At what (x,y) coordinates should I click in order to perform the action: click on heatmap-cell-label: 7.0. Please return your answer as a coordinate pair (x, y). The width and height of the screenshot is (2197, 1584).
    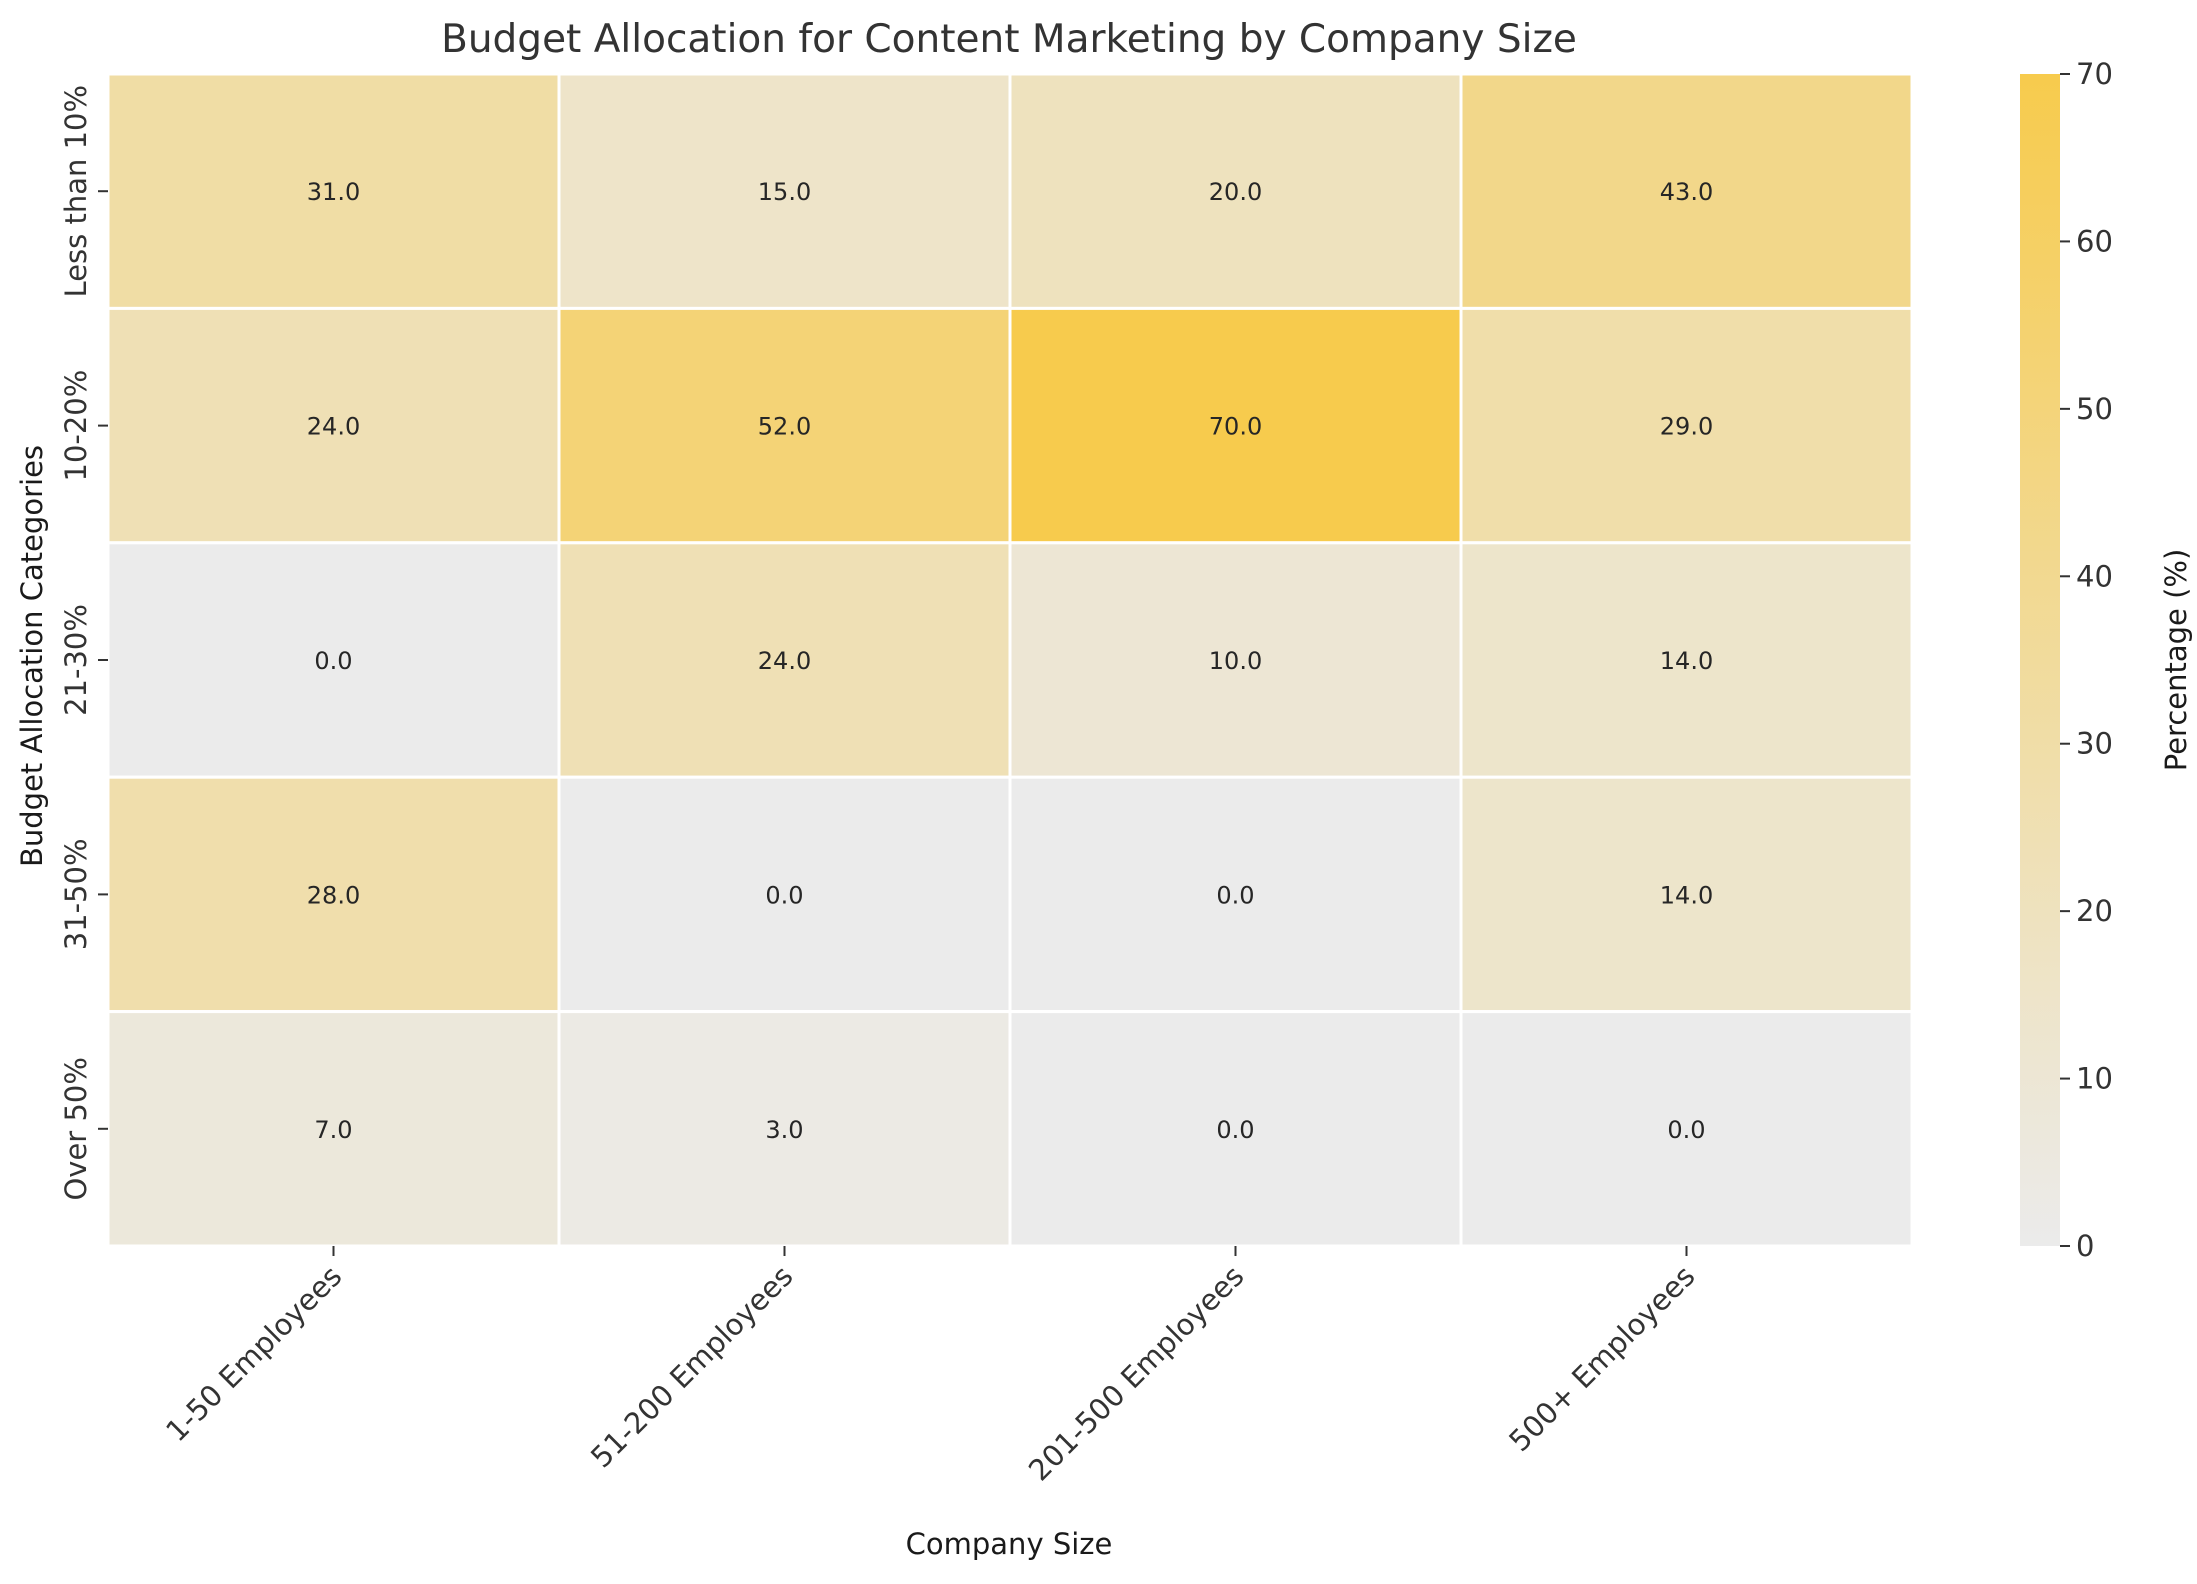
    Looking at the image, I should click on (333, 1130).